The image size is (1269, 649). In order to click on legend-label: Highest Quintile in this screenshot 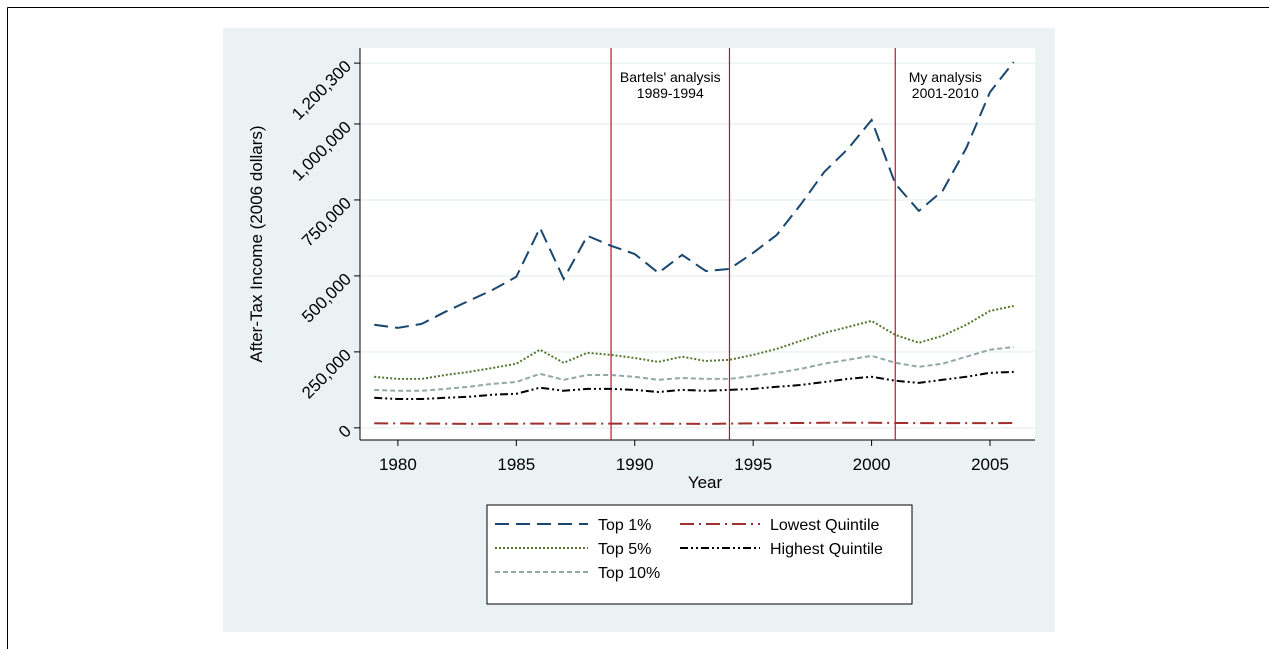, I will do `click(826, 549)`.